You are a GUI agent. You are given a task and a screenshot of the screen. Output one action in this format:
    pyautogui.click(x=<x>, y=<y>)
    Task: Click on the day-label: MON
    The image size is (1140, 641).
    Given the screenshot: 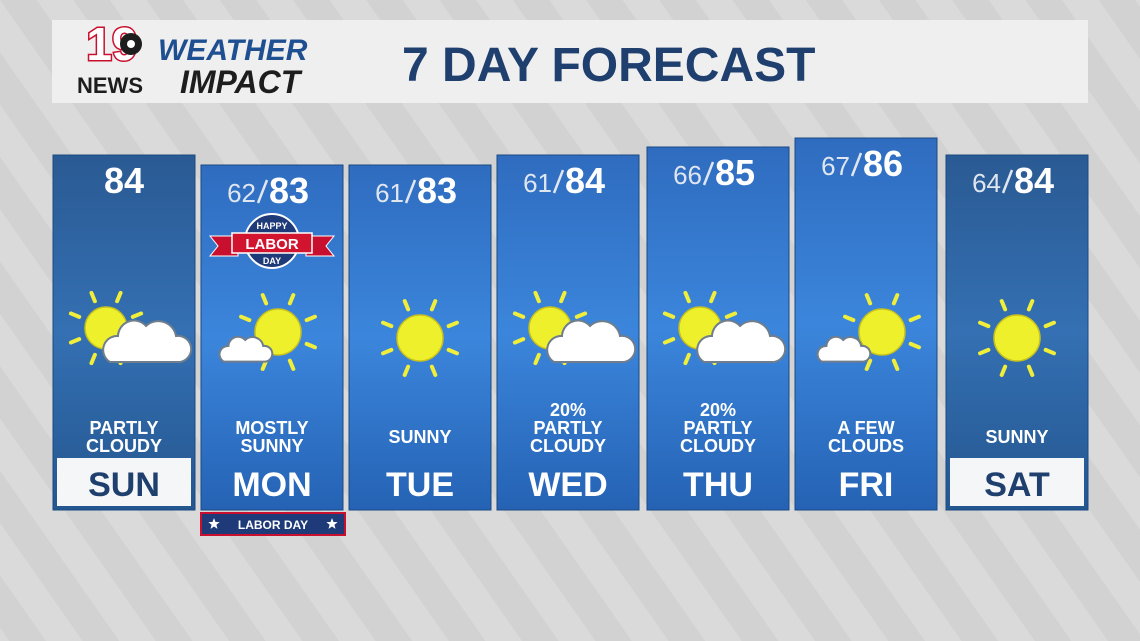 What is the action you would take?
    pyautogui.click(x=271, y=485)
    